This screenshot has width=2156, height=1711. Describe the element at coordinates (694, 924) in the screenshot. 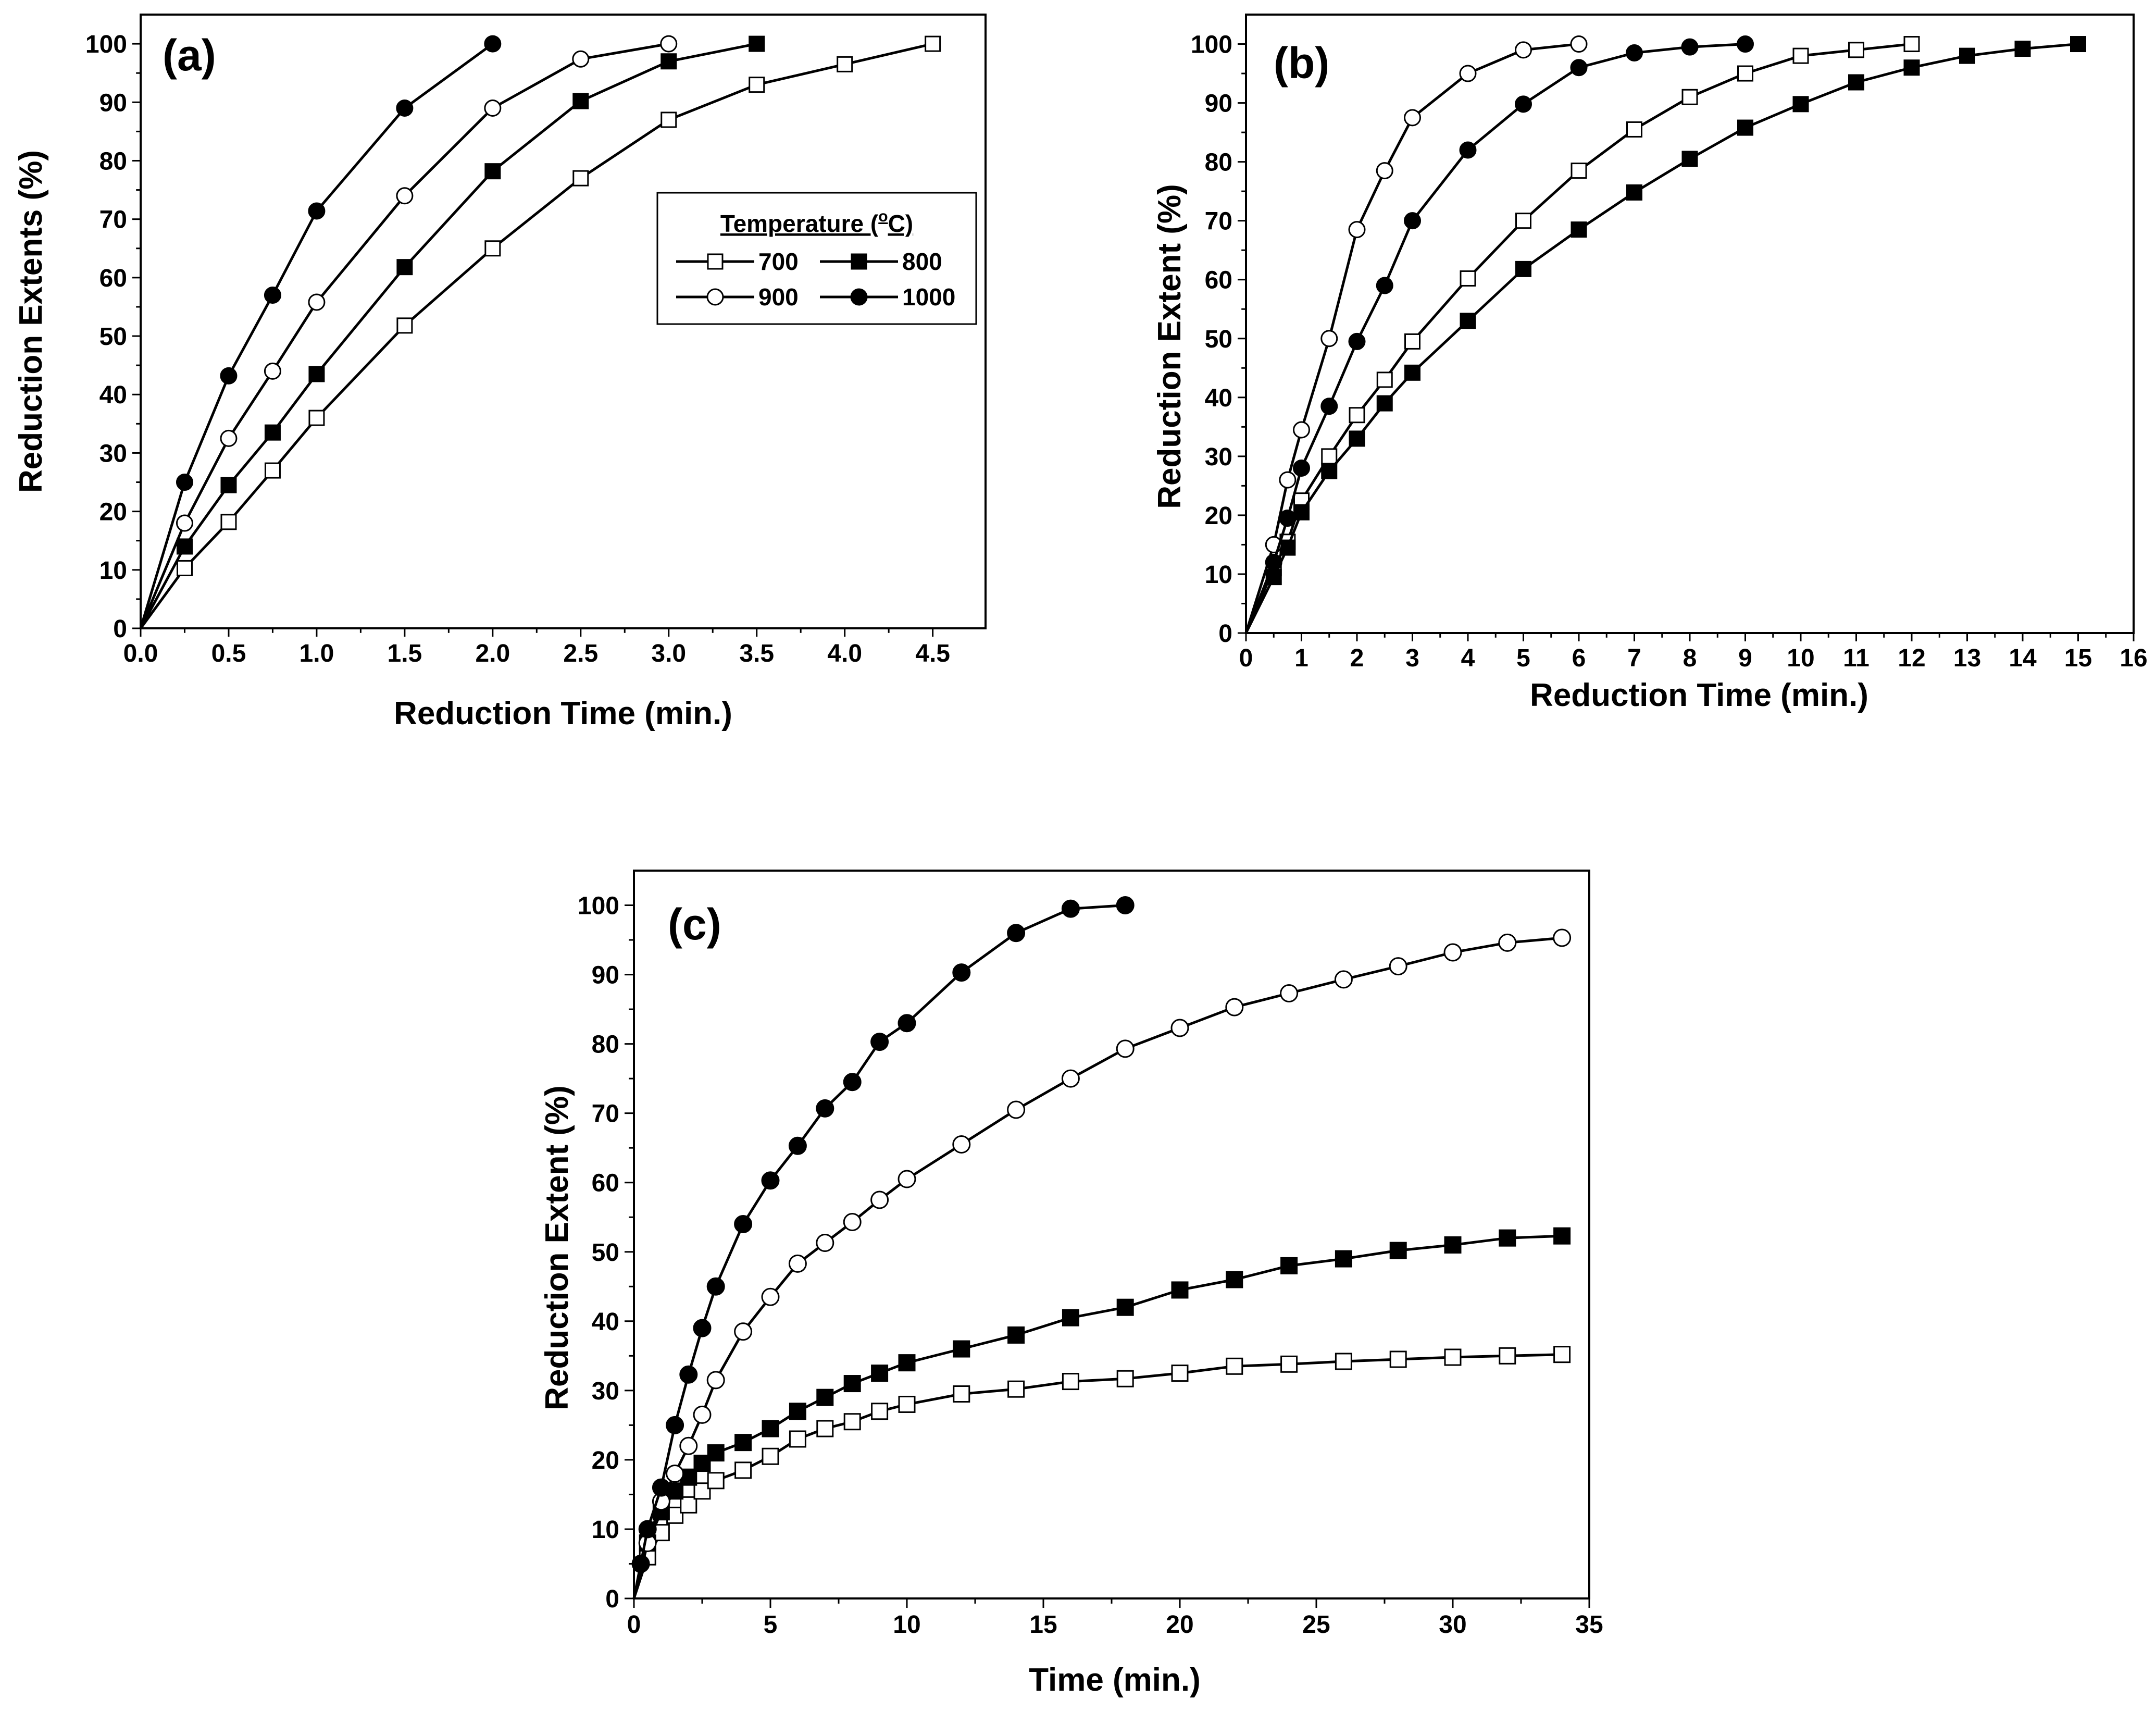

I see `panel-label: (c)` at that location.